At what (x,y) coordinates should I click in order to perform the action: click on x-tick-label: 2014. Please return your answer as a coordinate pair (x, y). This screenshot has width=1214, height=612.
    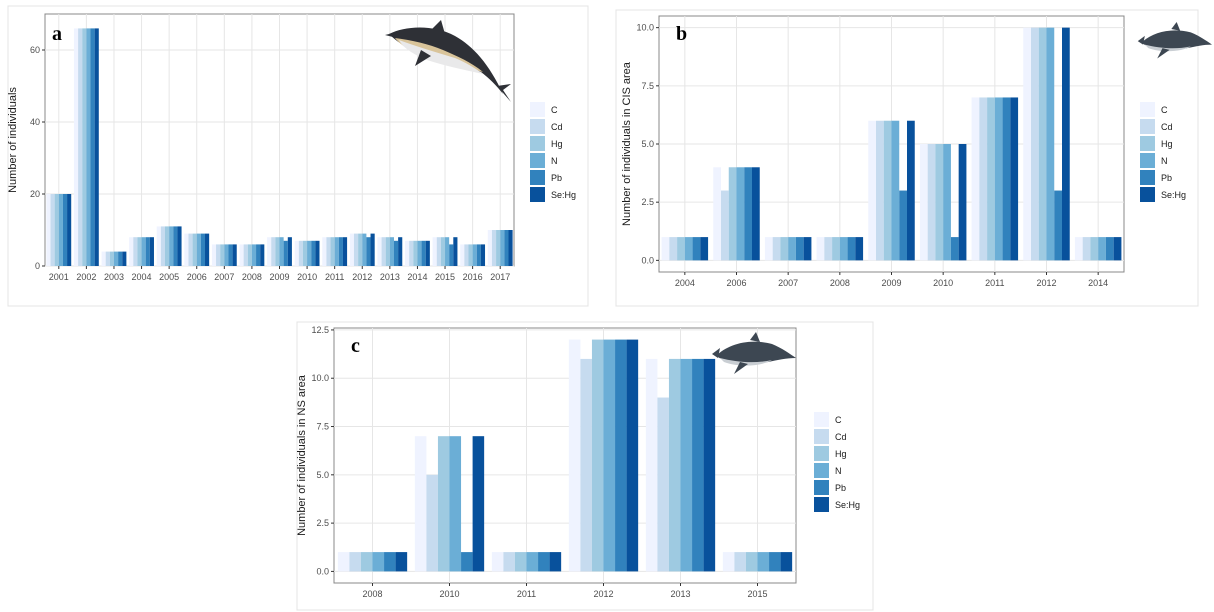
    Looking at the image, I should click on (1098, 283).